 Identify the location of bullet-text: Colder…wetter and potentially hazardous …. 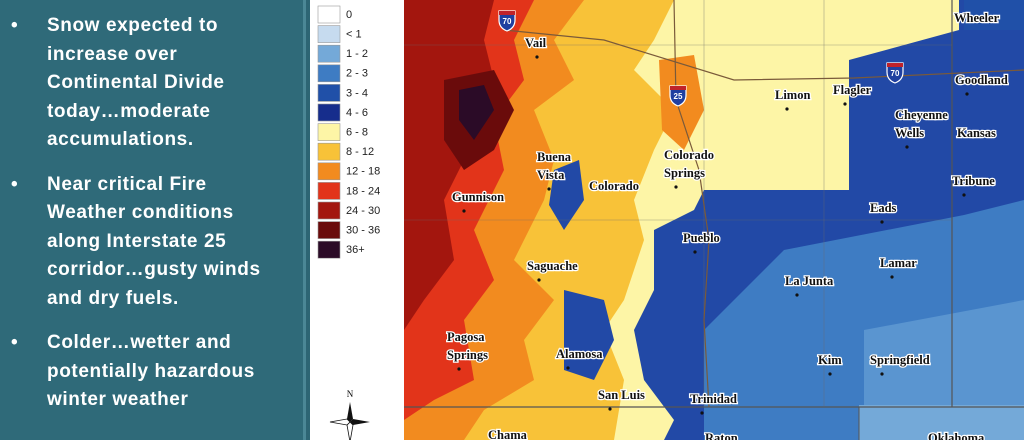
(151, 371).